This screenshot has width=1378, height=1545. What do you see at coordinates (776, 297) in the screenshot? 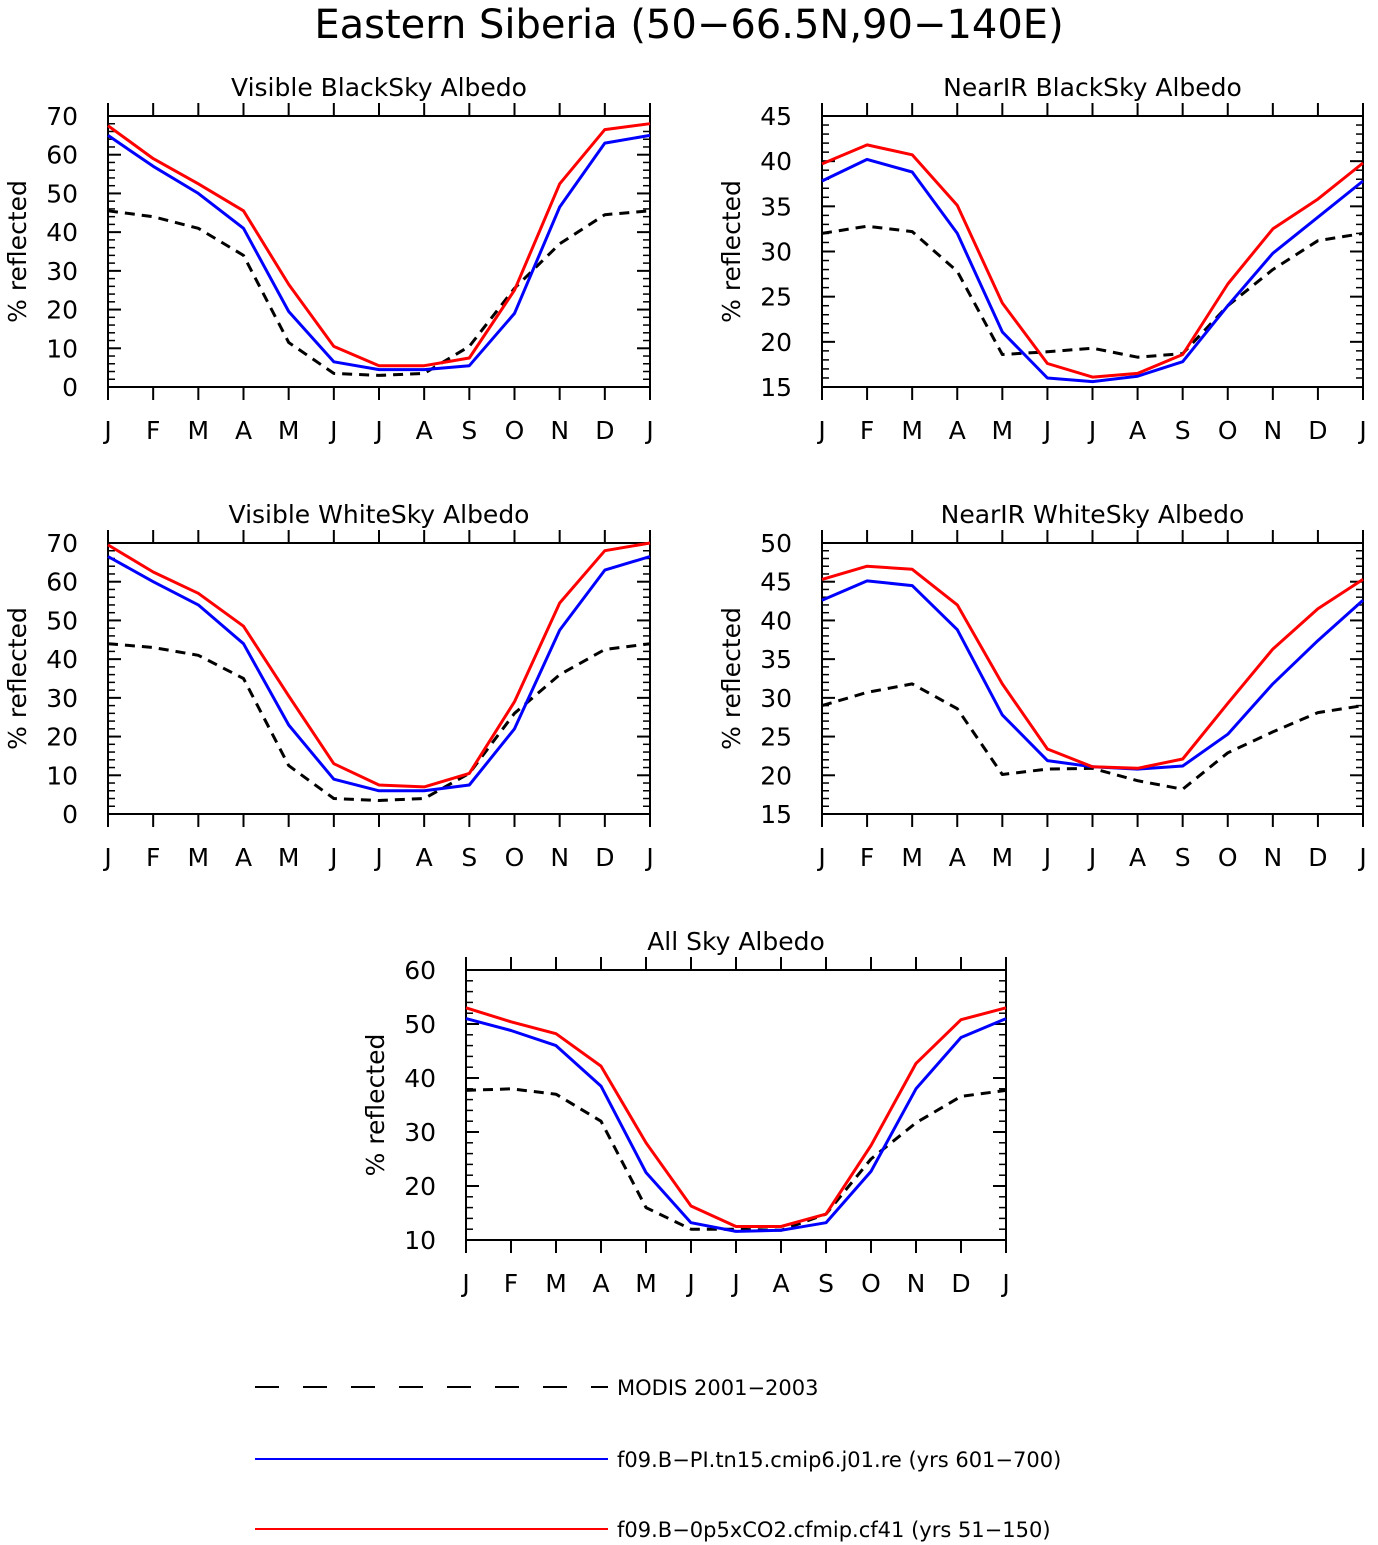
I see `y-tick-label: 25` at bounding box center [776, 297].